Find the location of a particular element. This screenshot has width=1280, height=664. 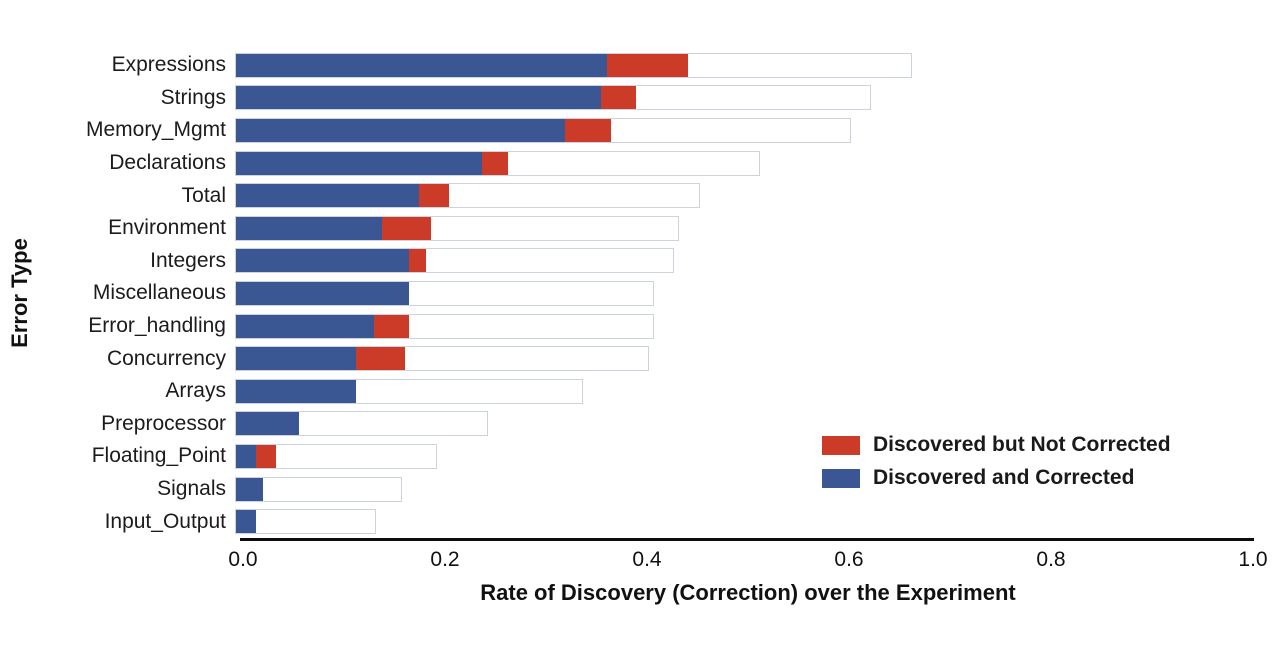

chart-row: Arrays is located at coordinates (626, 391).